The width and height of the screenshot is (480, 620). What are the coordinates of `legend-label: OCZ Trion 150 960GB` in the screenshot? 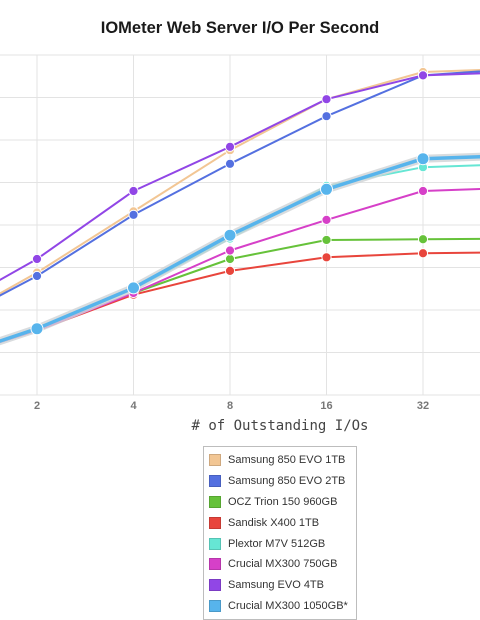 It's located at (283, 501).